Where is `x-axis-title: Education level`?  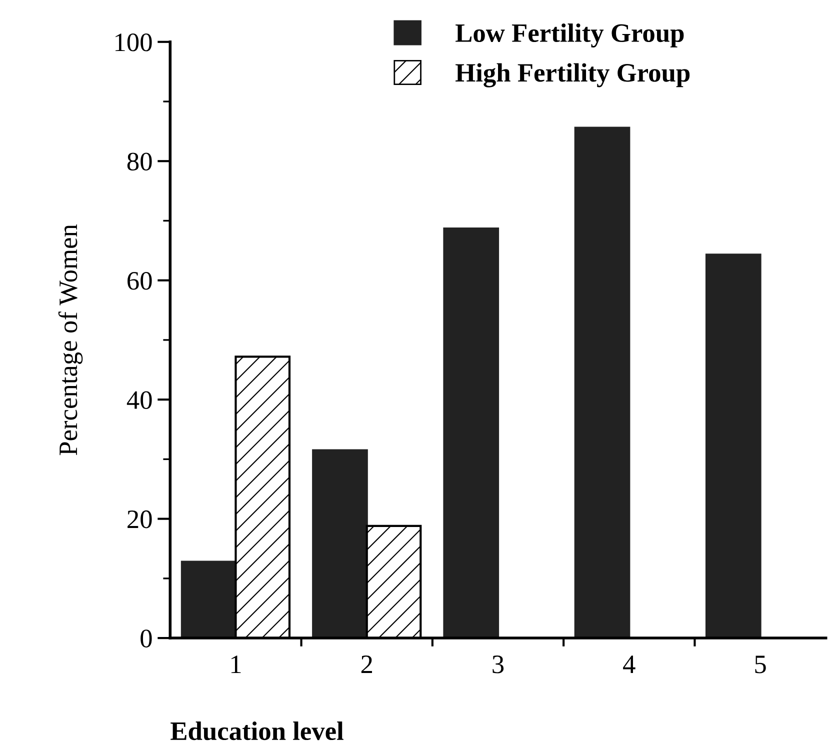 x-axis-title: Education level is located at coordinates (257, 731).